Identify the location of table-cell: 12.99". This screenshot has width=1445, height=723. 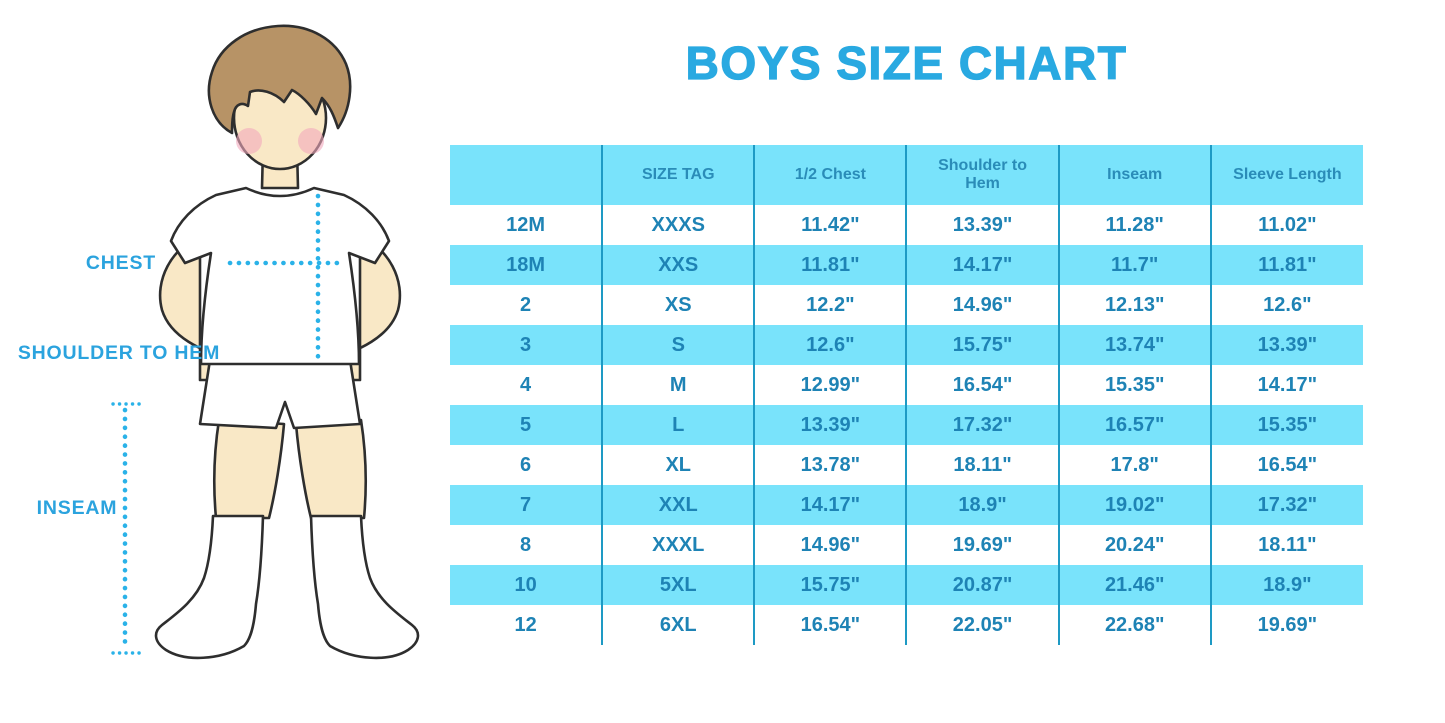
(830, 385).